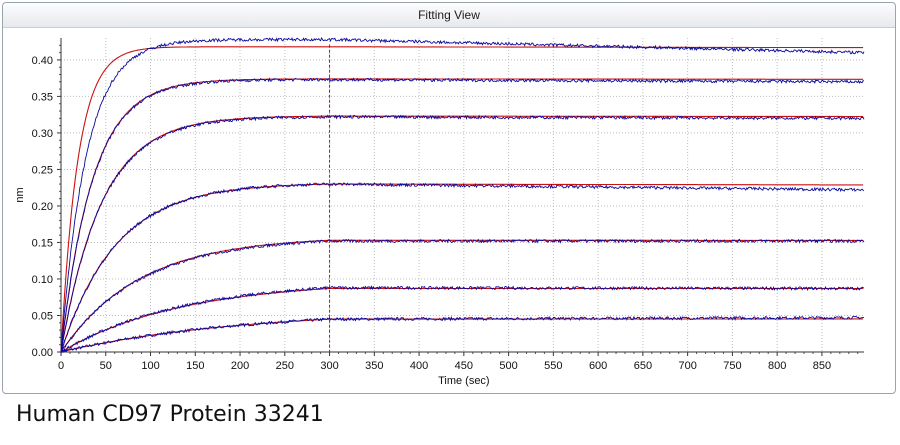  Describe the element at coordinates (240, 366) in the screenshot. I see `x-tick-label: 200` at that location.